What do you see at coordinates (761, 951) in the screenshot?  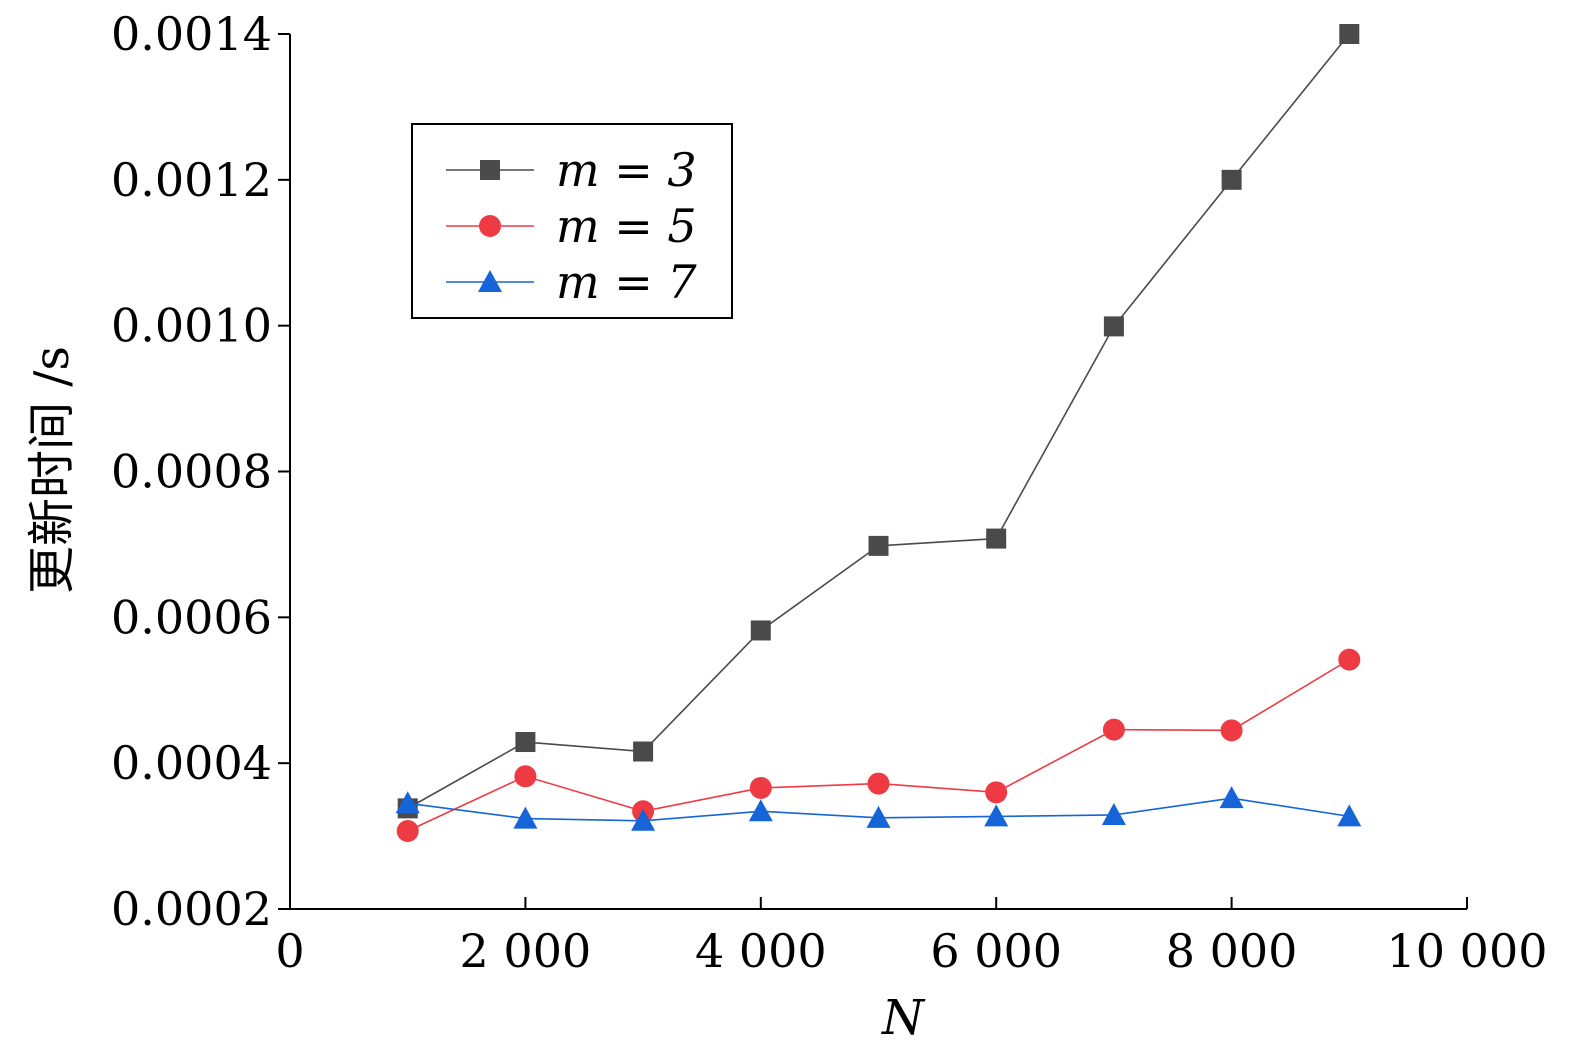 I see `x-tick-label: 4 000` at bounding box center [761, 951].